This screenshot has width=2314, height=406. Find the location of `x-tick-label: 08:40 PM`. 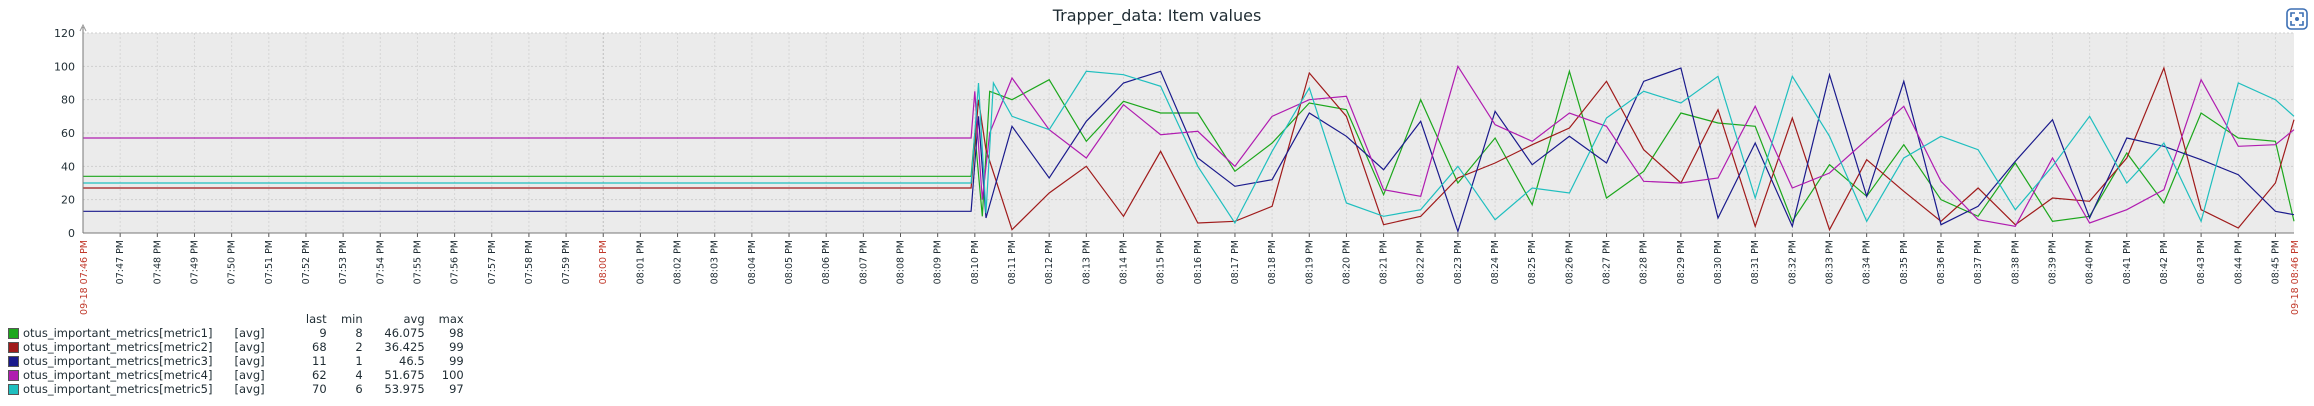

x-tick-label: 08:40 PM is located at coordinates (2090, 262).